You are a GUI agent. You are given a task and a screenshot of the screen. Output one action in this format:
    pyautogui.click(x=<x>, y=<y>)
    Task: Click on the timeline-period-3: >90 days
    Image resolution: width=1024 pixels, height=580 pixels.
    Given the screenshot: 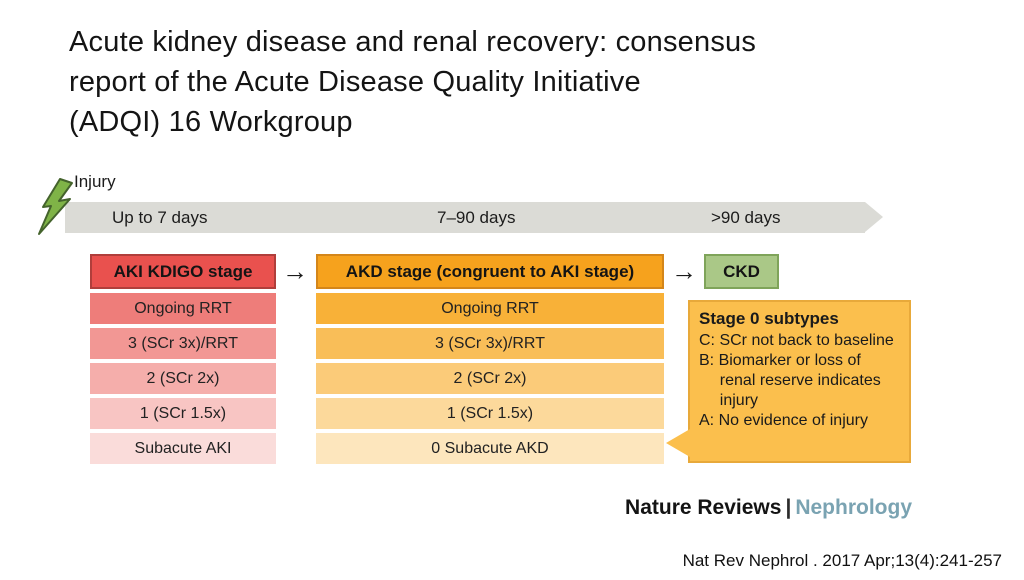 What is the action you would take?
    pyautogui.click(x=746, y=217)
    